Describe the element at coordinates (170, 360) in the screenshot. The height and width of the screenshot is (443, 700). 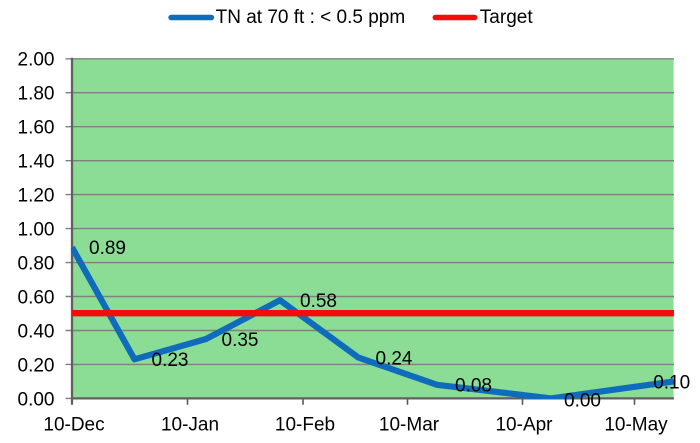
I see `svg-text: 0.23` at that location.